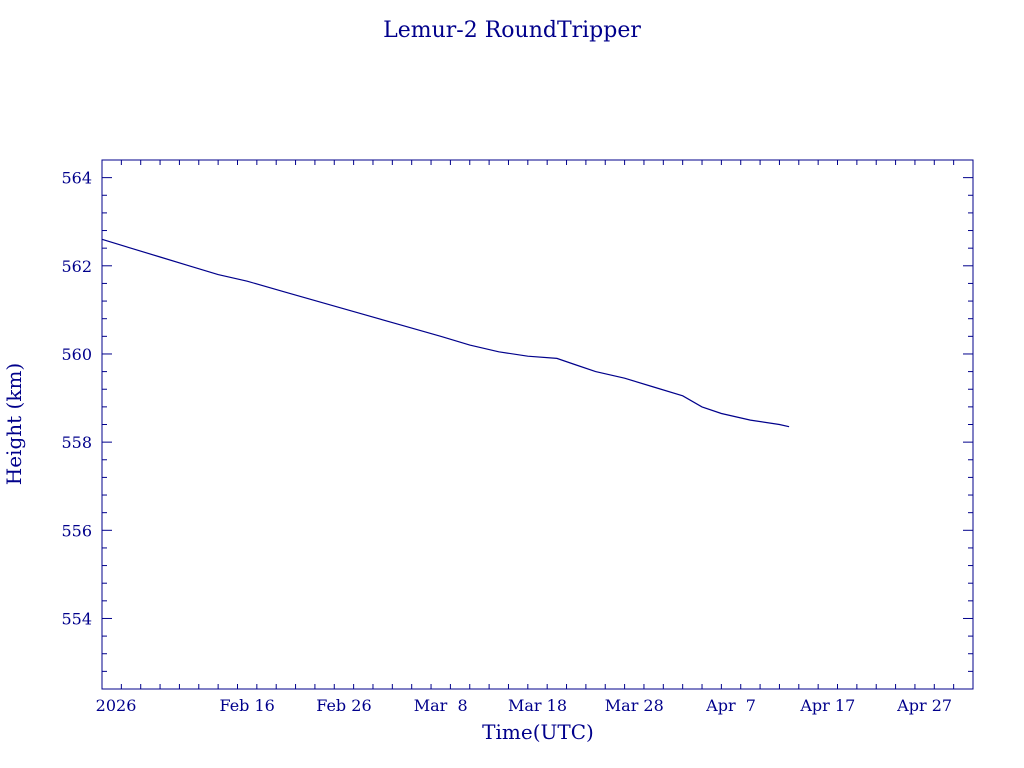 This screenshot has height=768, width=1024. Describe the element at coordinates (76, 530) in the screenshot. I see `y-tick-label: 556` at that location.